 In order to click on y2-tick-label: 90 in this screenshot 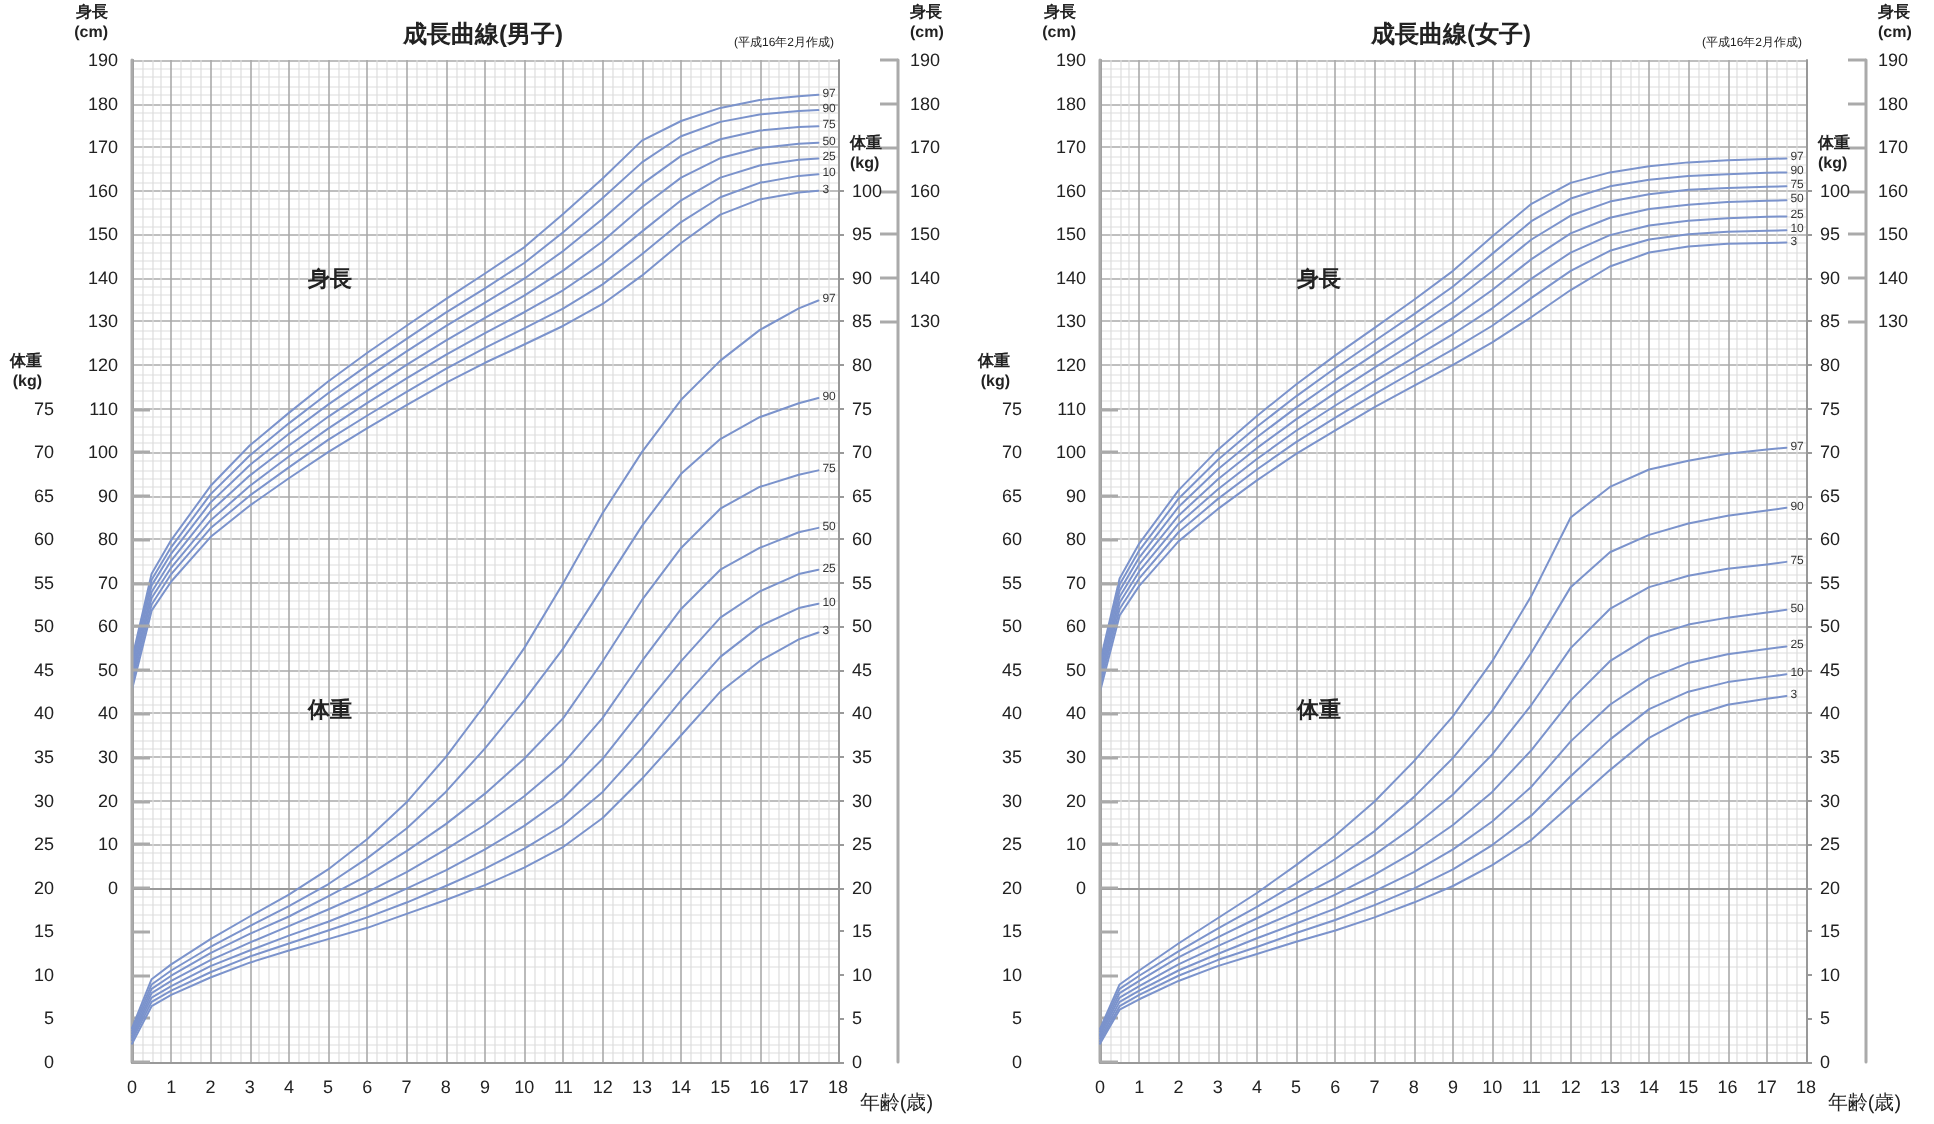, I will do `click(862, 277)`.